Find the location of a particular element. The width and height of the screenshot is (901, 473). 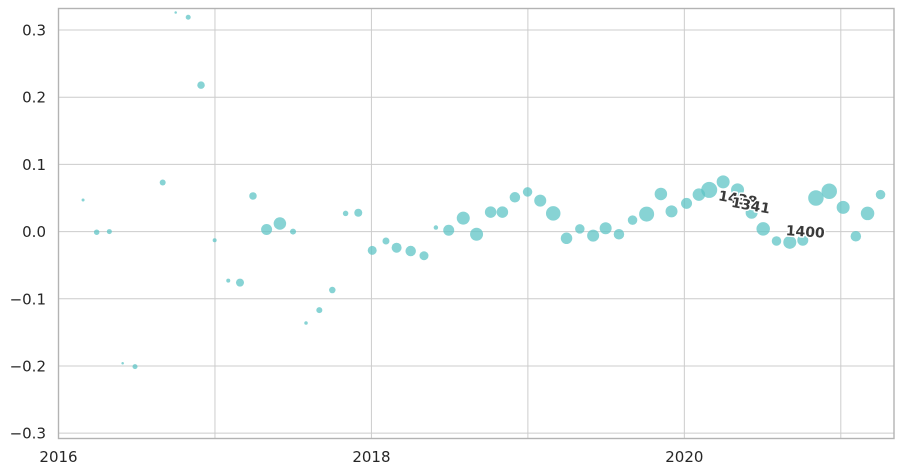

y-tick-label: 0.1 is located at coordinates (34, 165).